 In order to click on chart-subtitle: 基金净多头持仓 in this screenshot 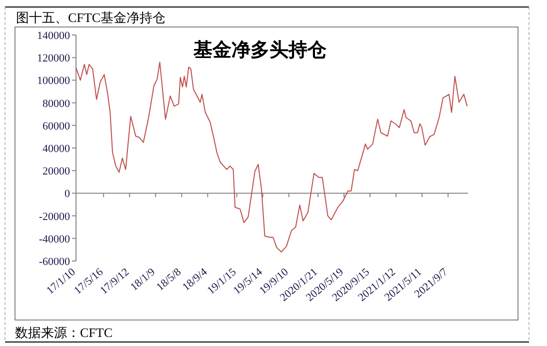, I will do `click(260, 50)`.